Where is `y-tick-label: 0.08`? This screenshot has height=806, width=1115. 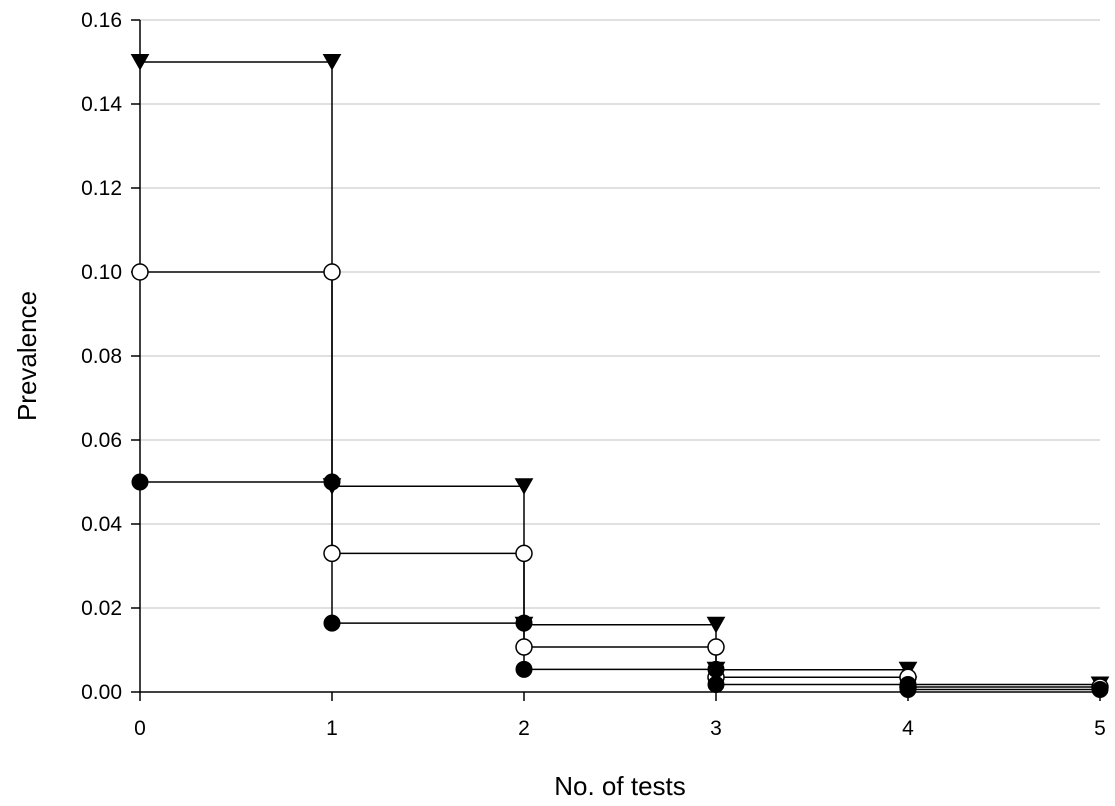
y-tick-label: 0.08 is located at coordinates (101, 356).